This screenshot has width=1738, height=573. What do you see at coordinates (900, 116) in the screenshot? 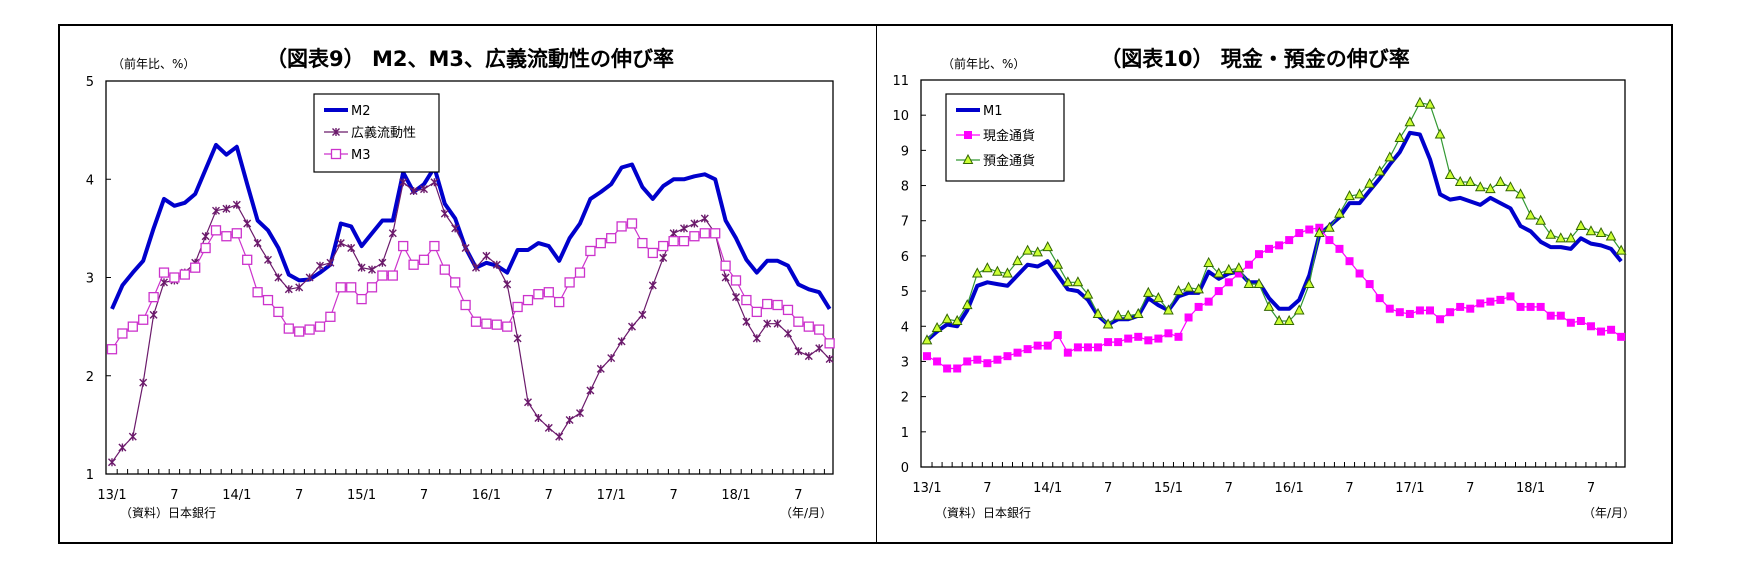
I see `y-tick-label: 10` at bounding box center [900, 116].